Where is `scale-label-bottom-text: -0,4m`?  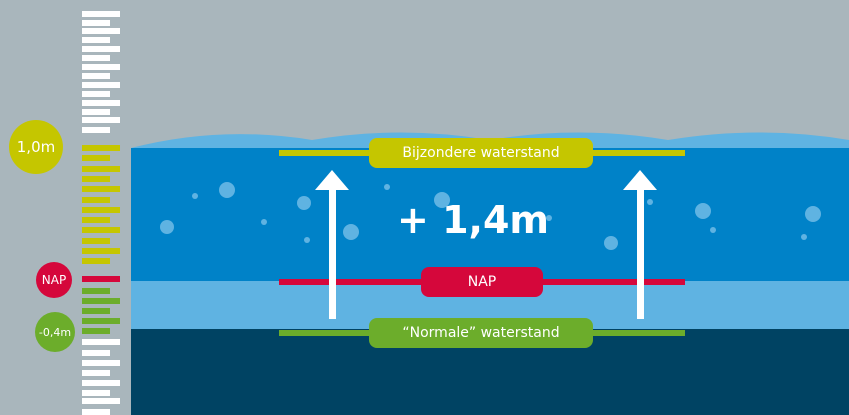 scale-label-bottom-text: -0,4m is located at coordinates (55, 332).